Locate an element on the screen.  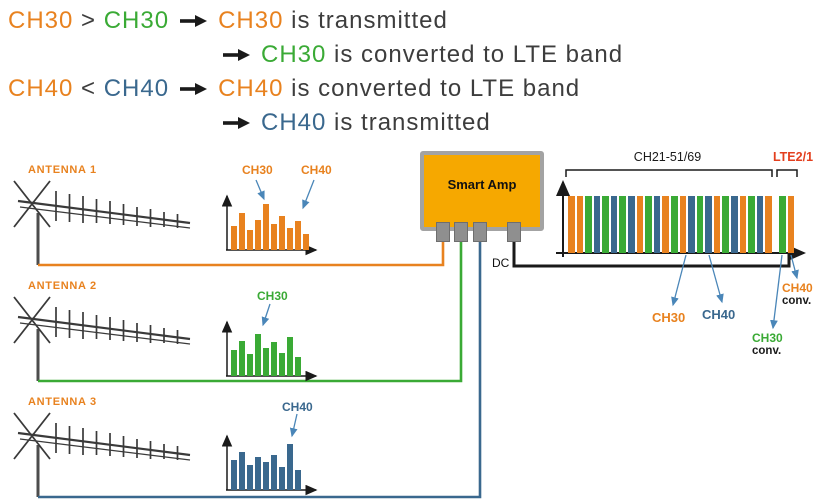
spectrum-callout-arrows is located at coordinates (735, 292).